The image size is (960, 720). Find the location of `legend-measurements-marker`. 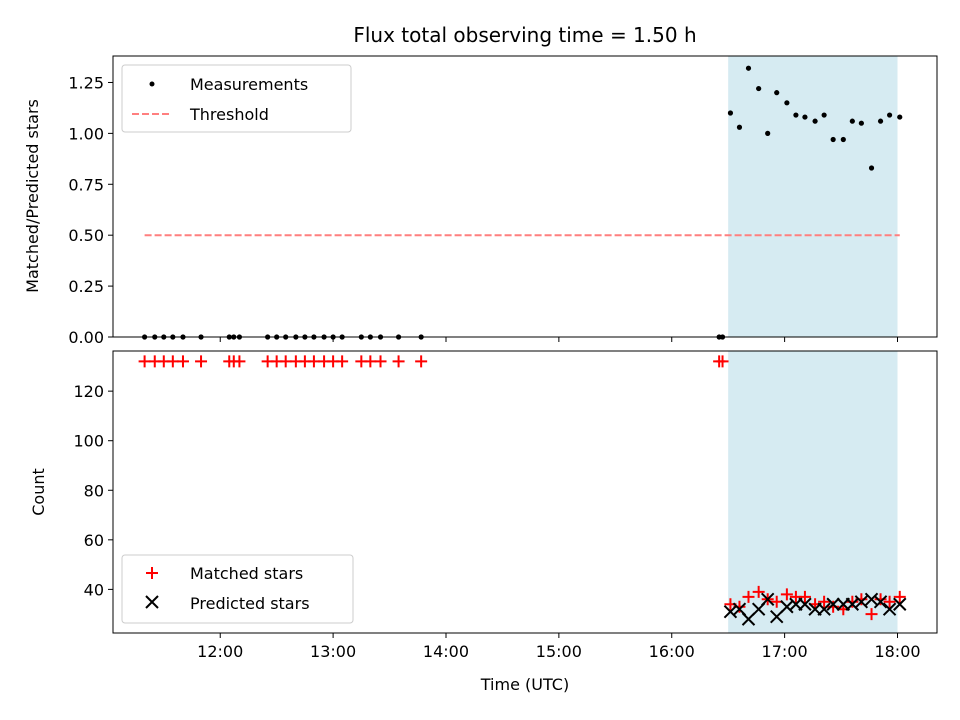

legend-measurements-marker is located at coordinates (152, 84).